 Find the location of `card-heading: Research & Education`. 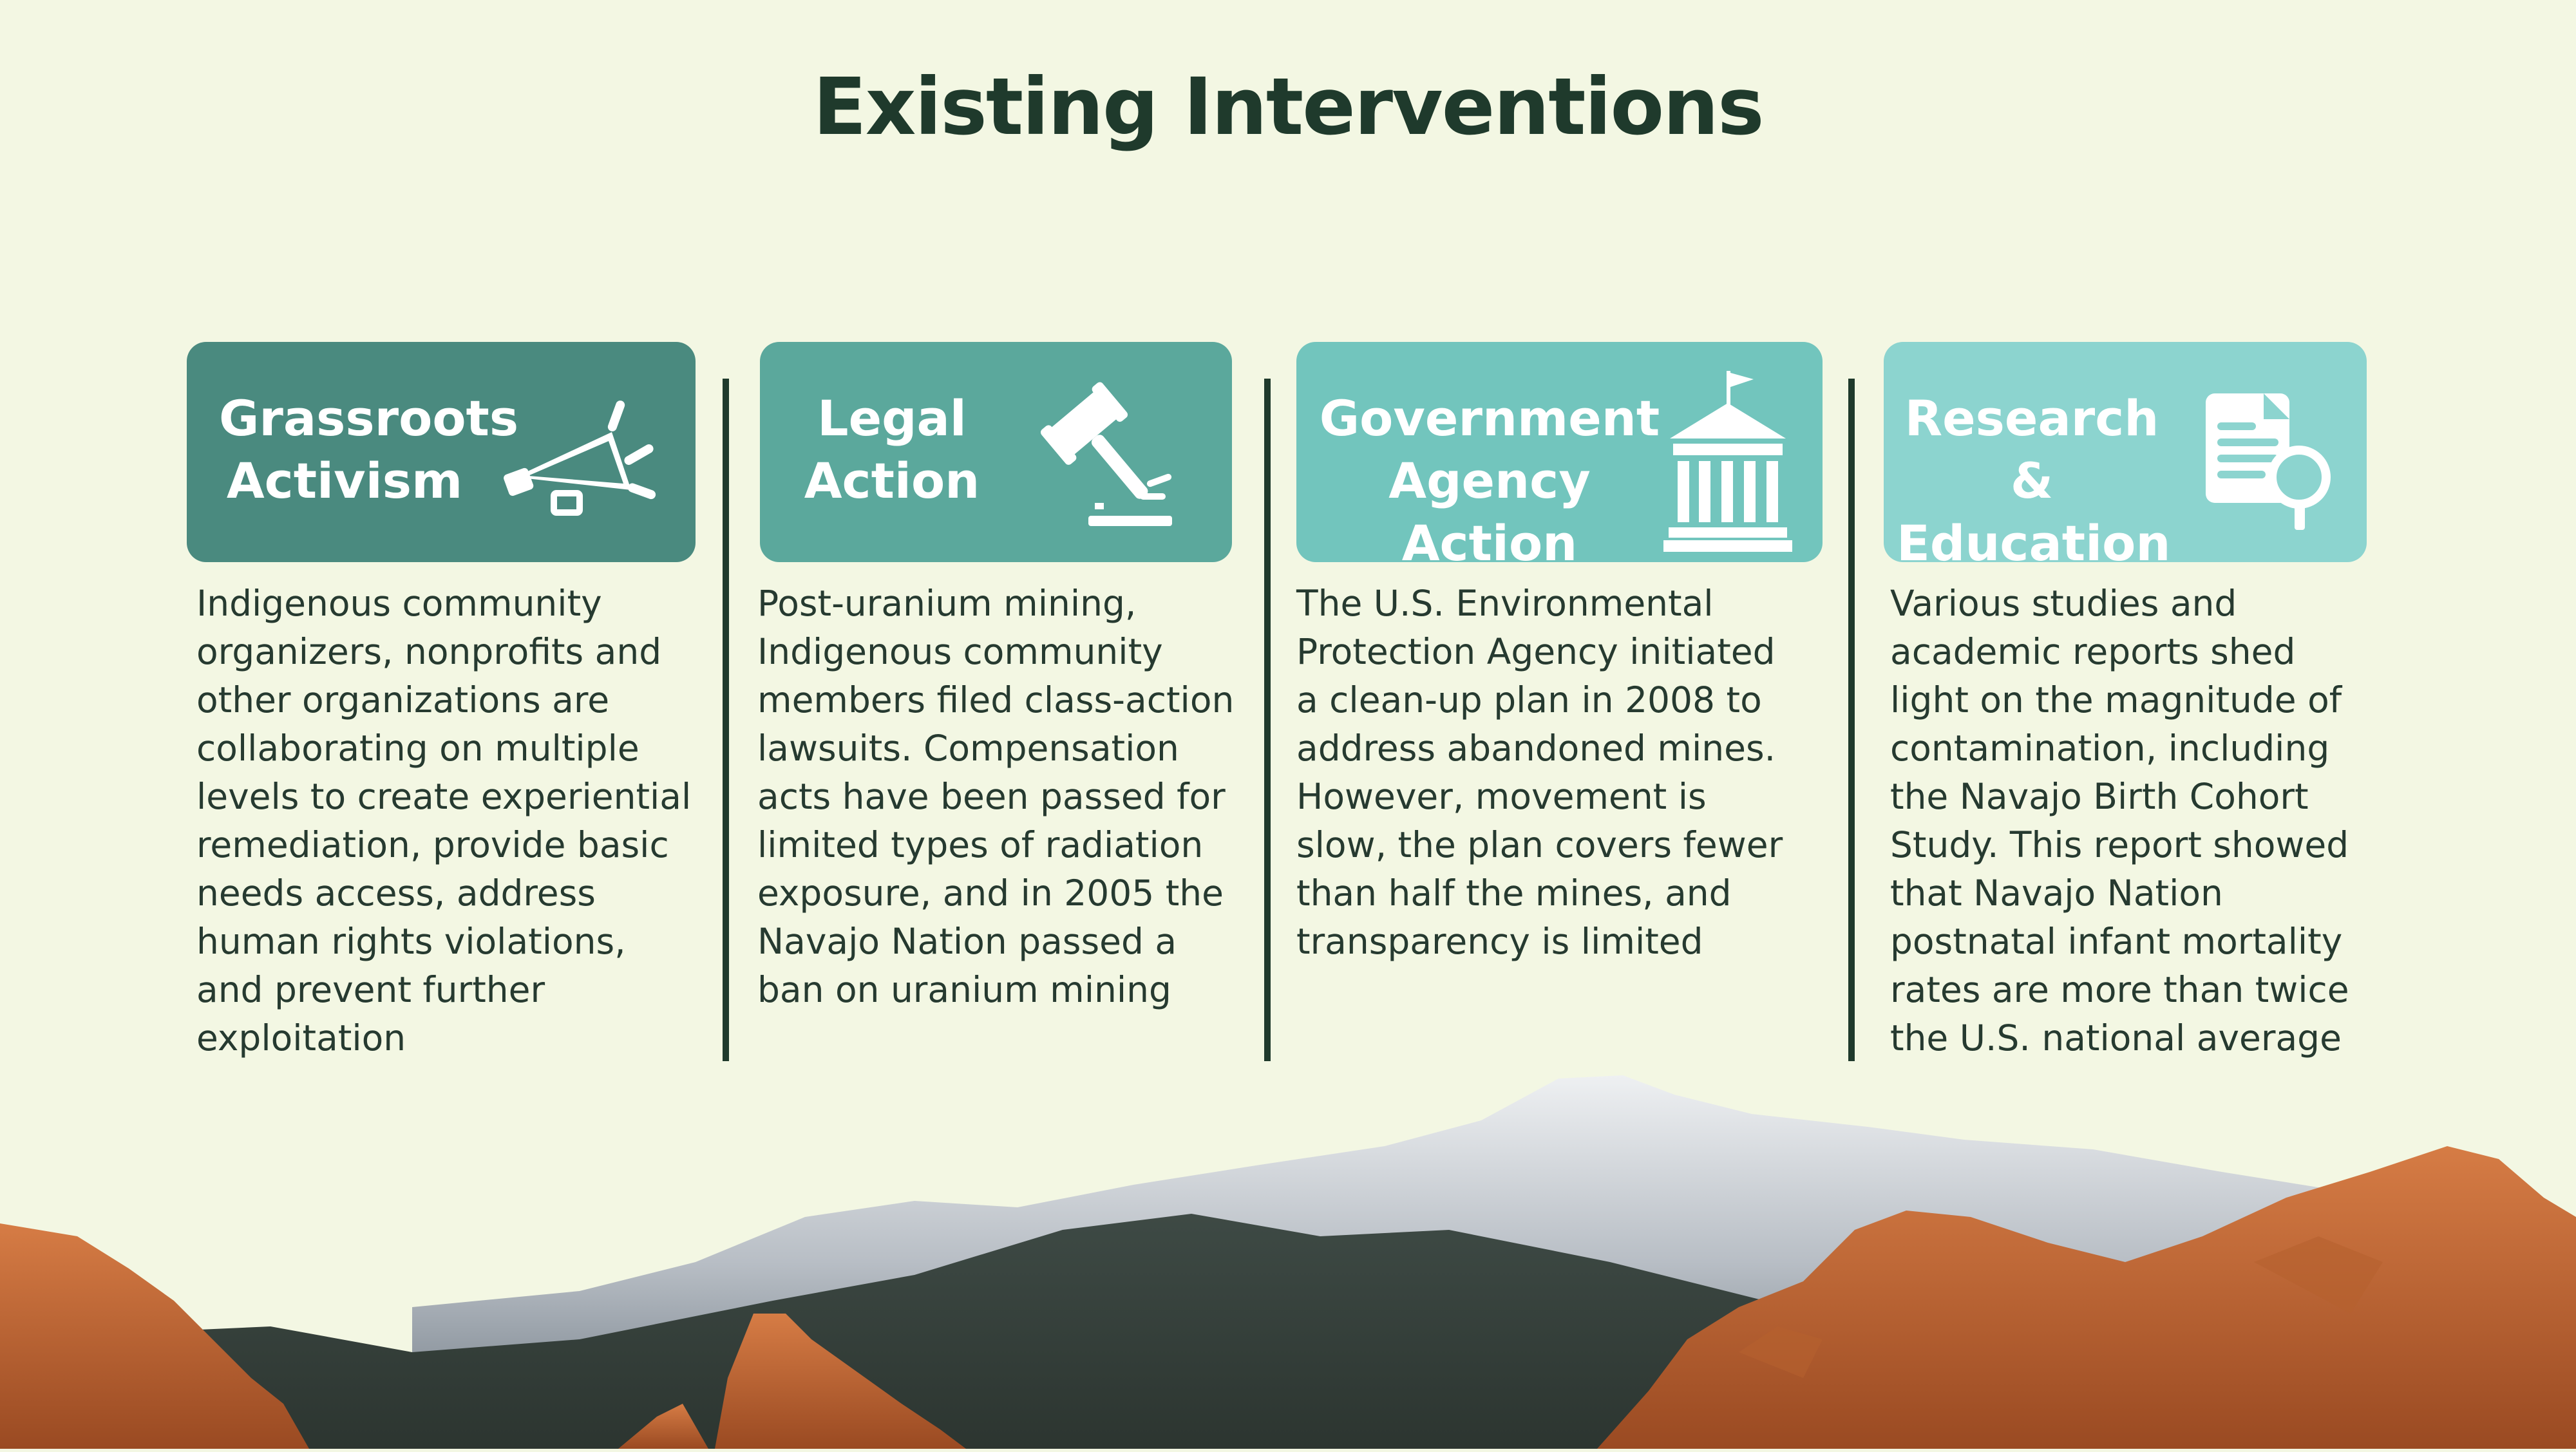

card-heading: Research & Education is located at coordinates (2034, 480).